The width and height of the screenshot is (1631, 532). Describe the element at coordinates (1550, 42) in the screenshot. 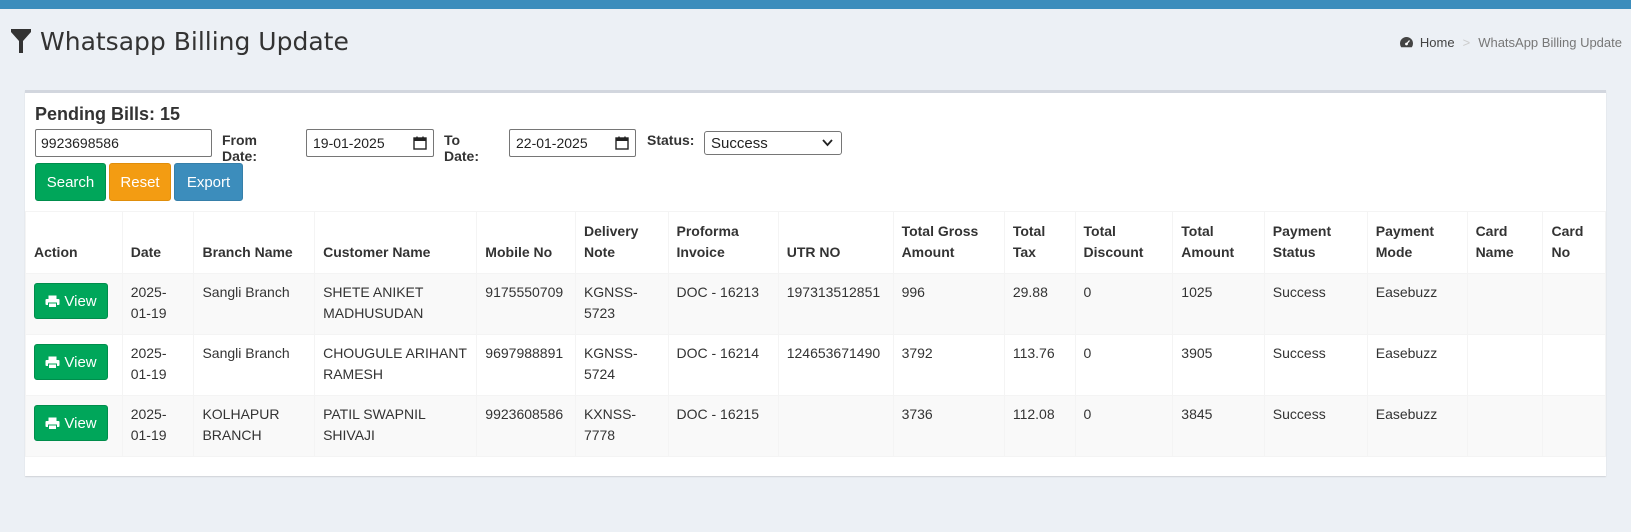

I see `breadcrumb-current: WhatsApp Billing Update` at that location.